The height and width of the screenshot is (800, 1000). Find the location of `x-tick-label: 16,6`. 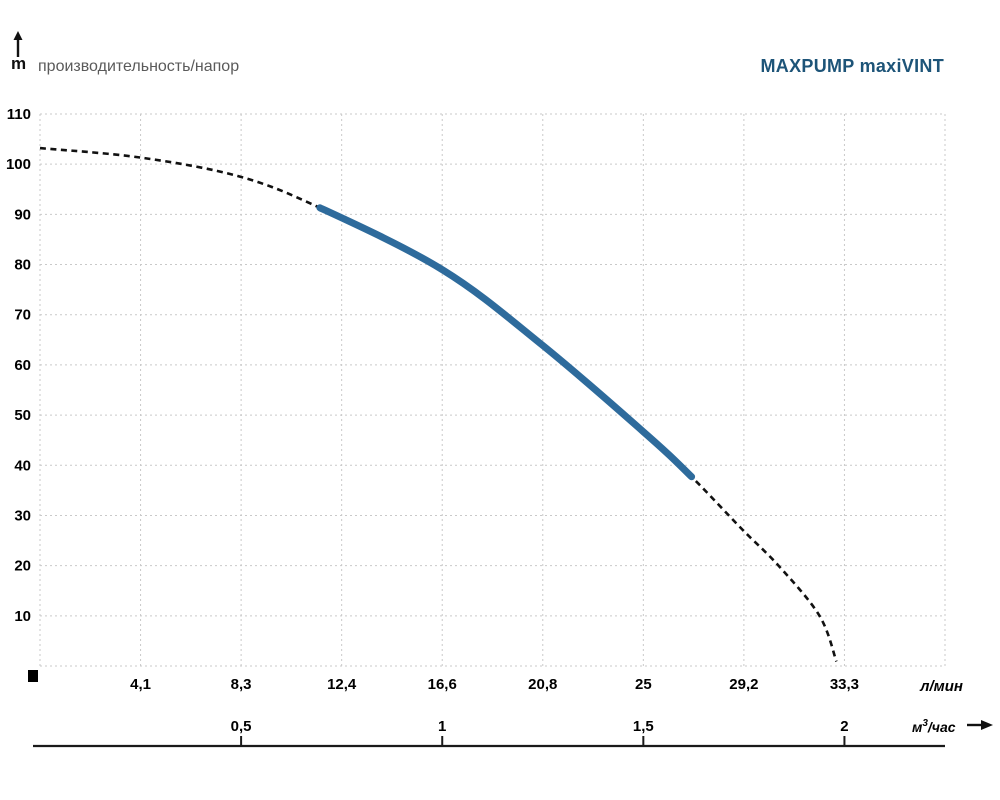

x-tick-label: 16,6 is located at coordinates (442, 684).